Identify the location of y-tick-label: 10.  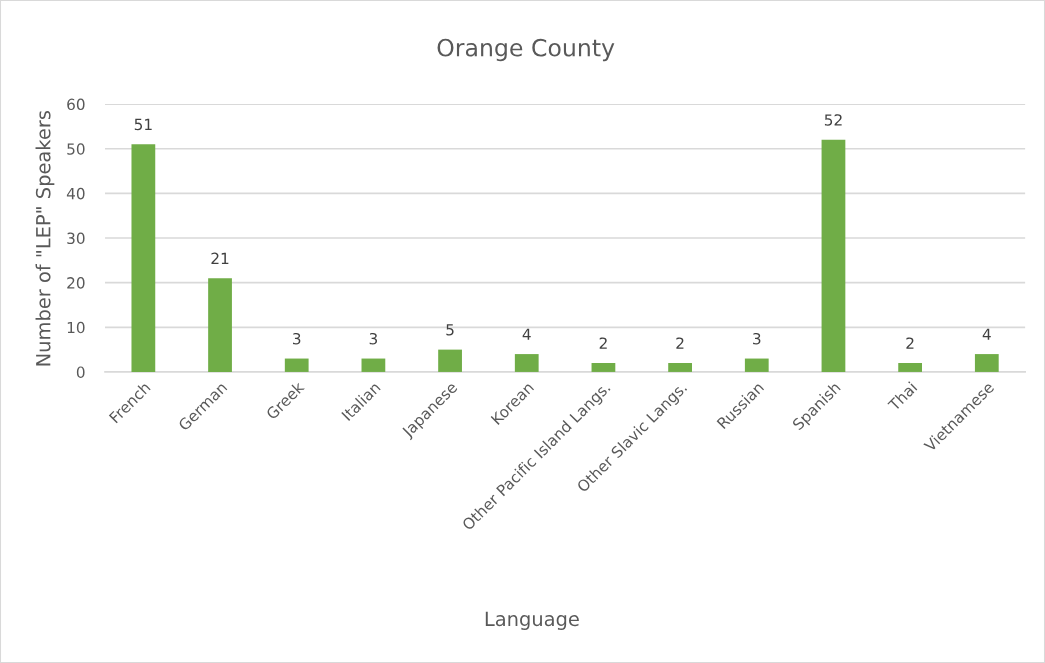
(76, 327).